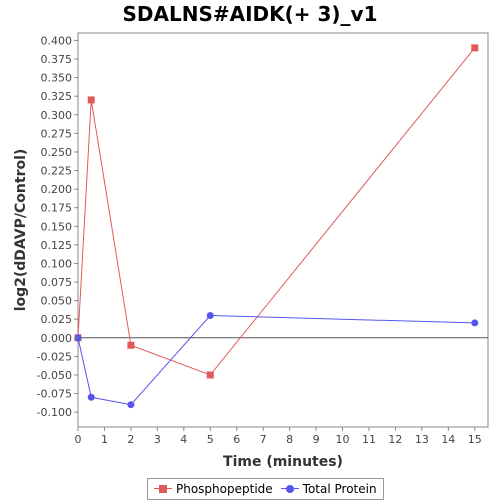 This screenshot has height=500, width=500. I want to click on x-tick-label: 15, so click(475, 439).